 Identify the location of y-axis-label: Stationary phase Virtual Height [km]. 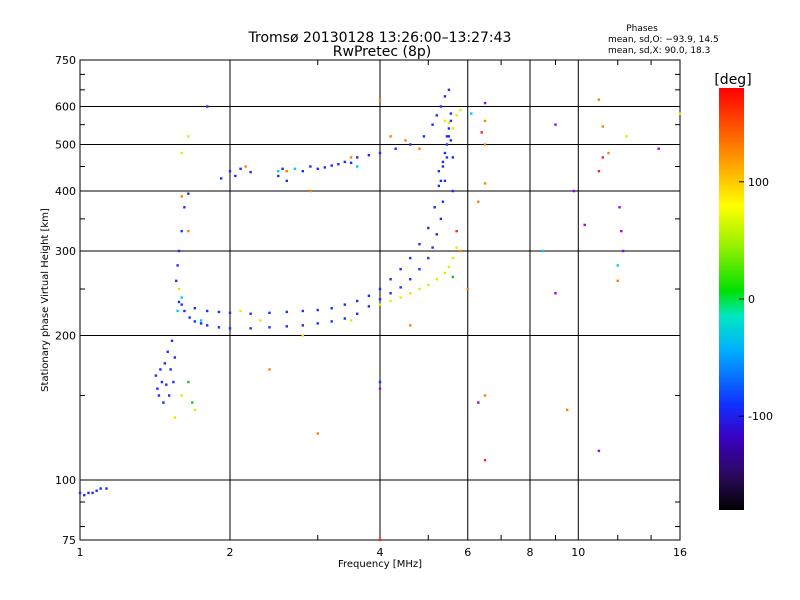
(45, 300).